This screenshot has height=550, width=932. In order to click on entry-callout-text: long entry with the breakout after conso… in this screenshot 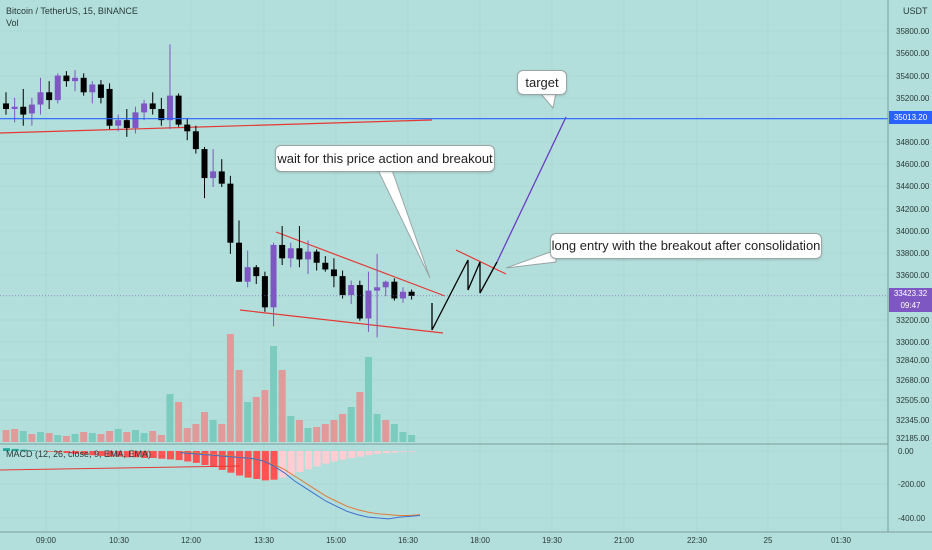, I will do `click(686, 245)`.